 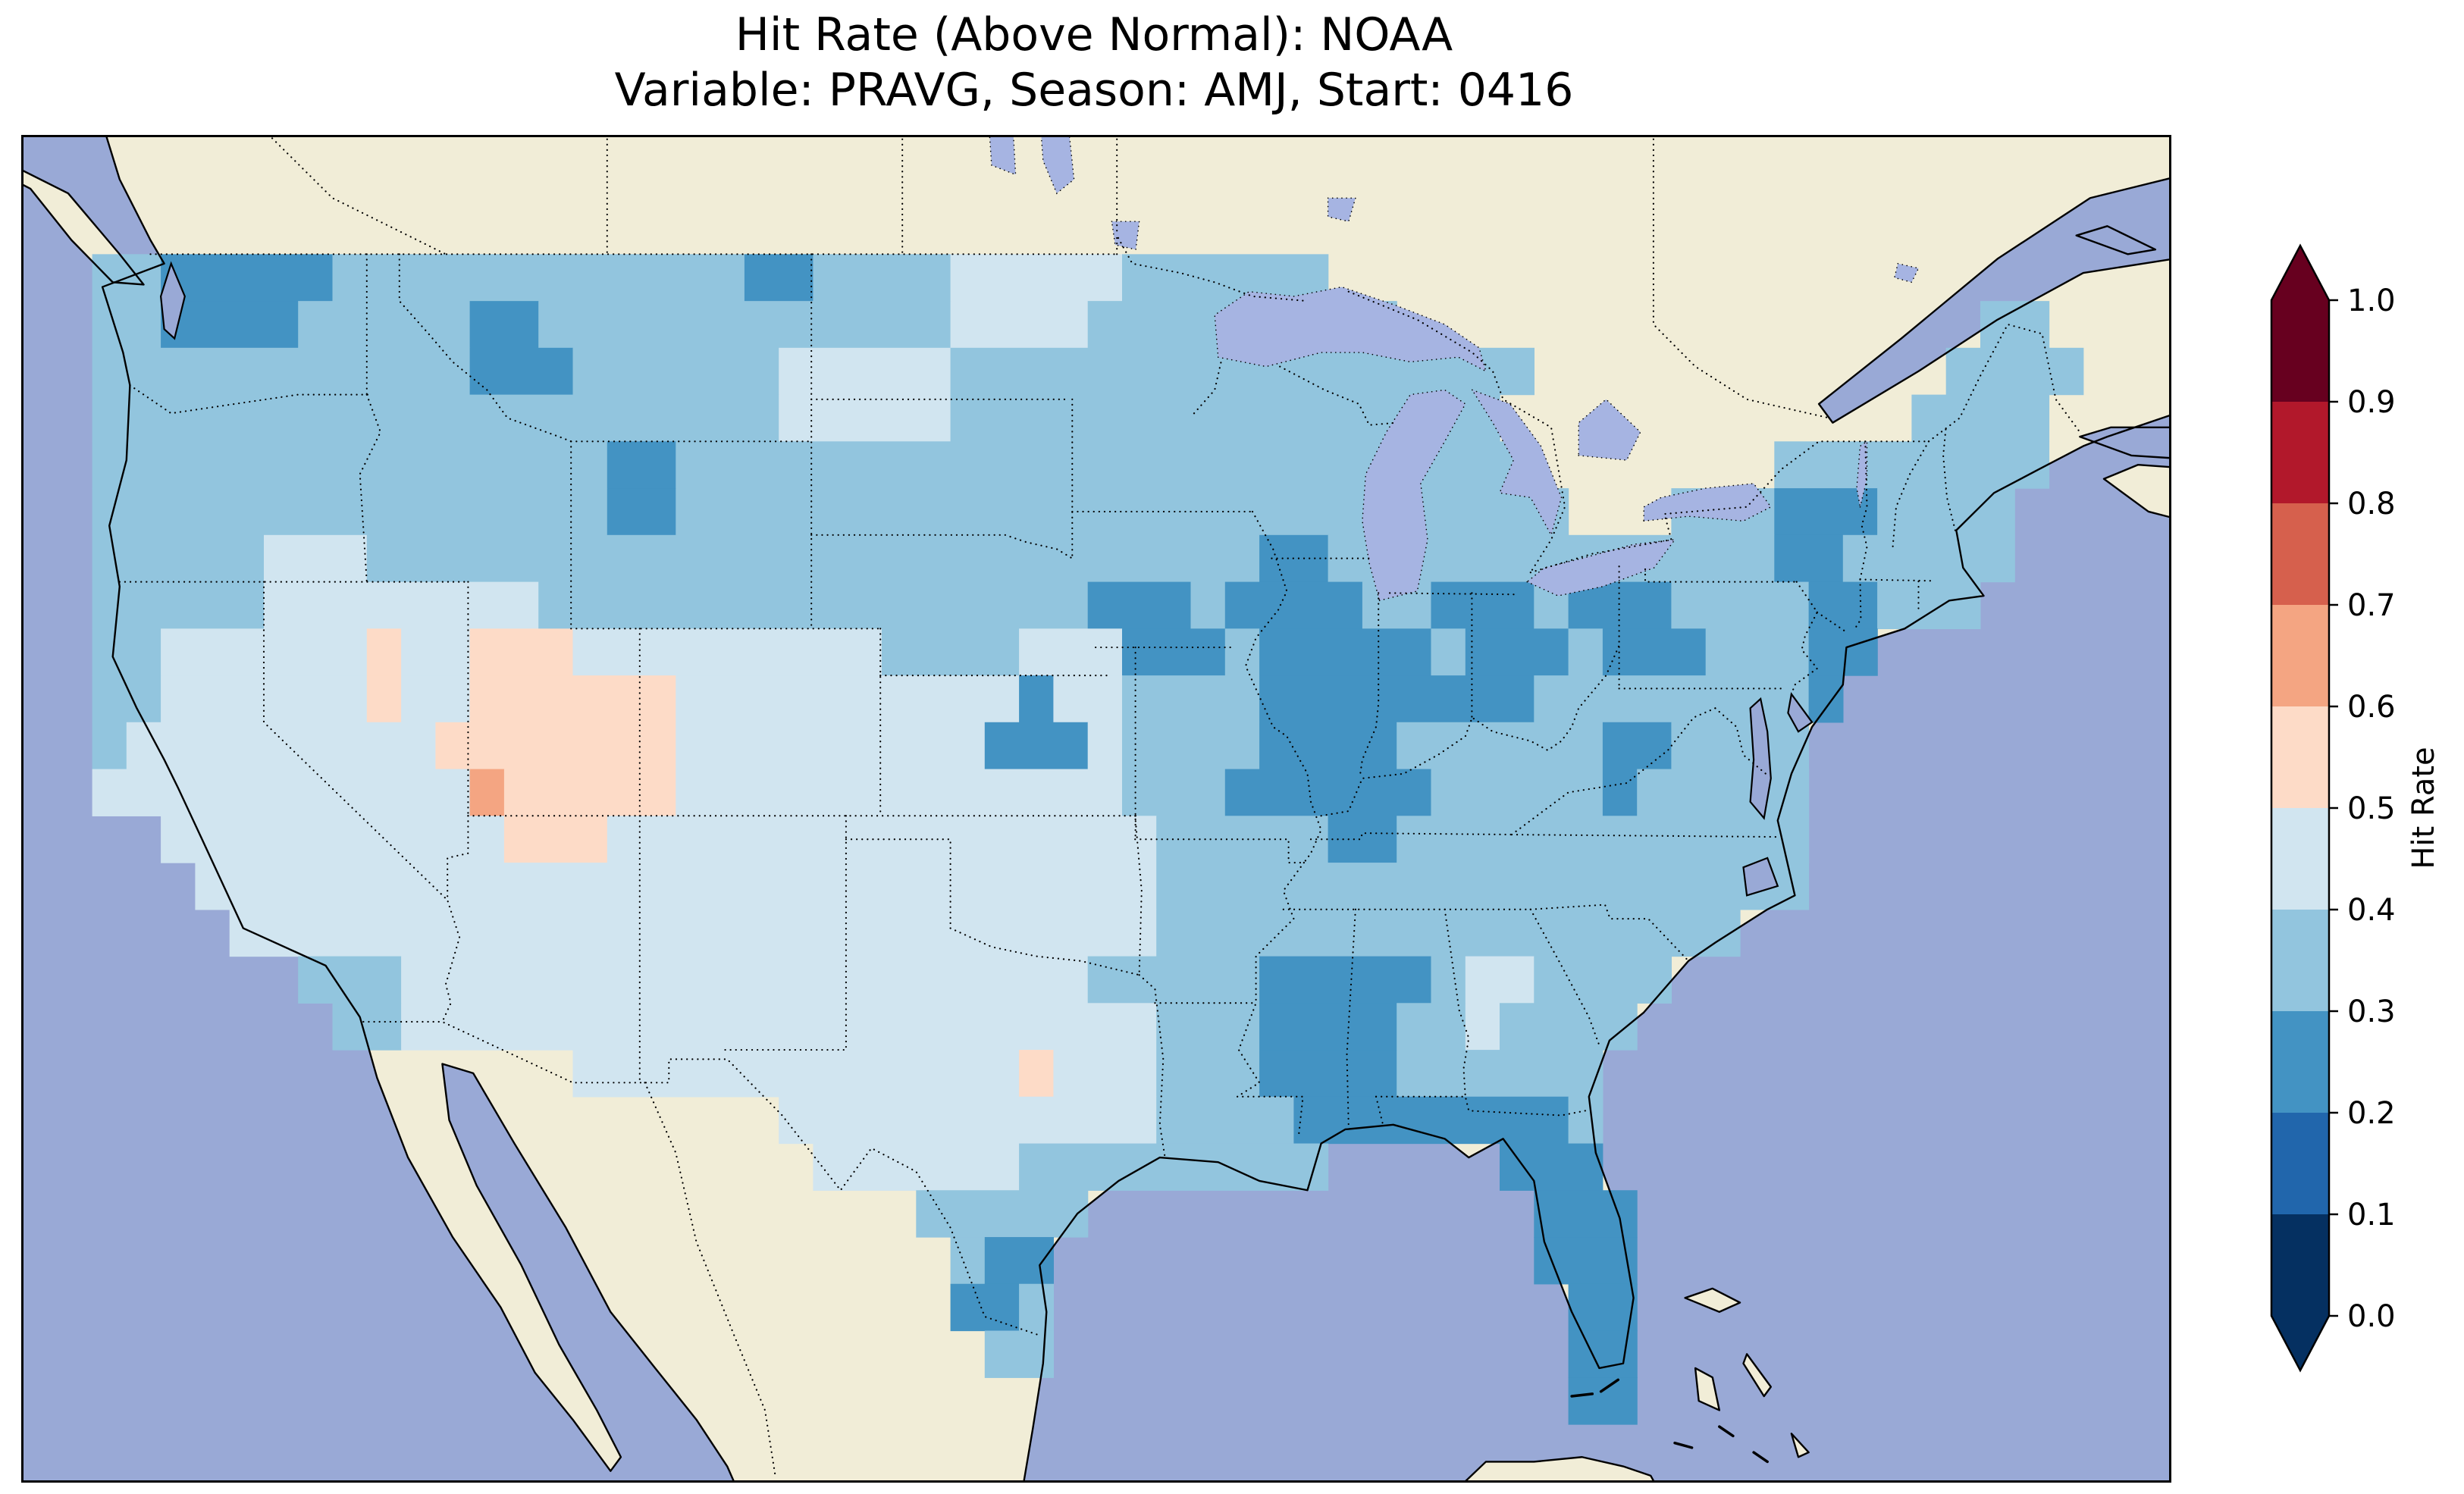 I want to click on colorbar-tick-label: 0.8, so click(x=2371, y=504).